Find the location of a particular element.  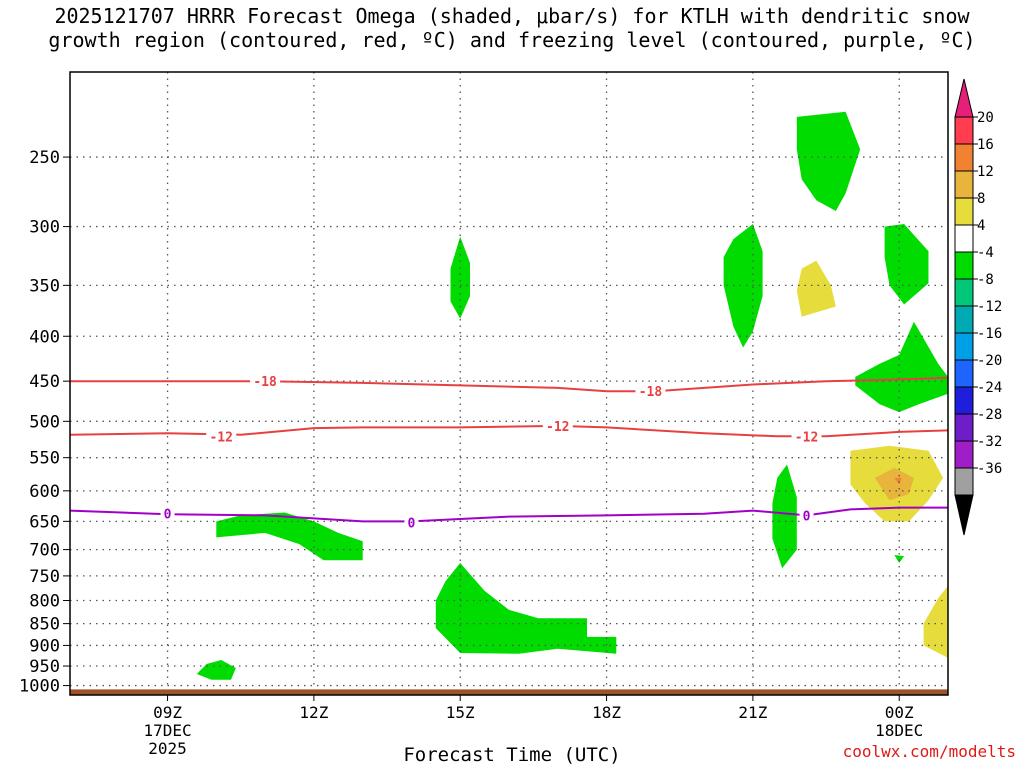

colorbar-label: -20 is located at coordinates (989, 361).